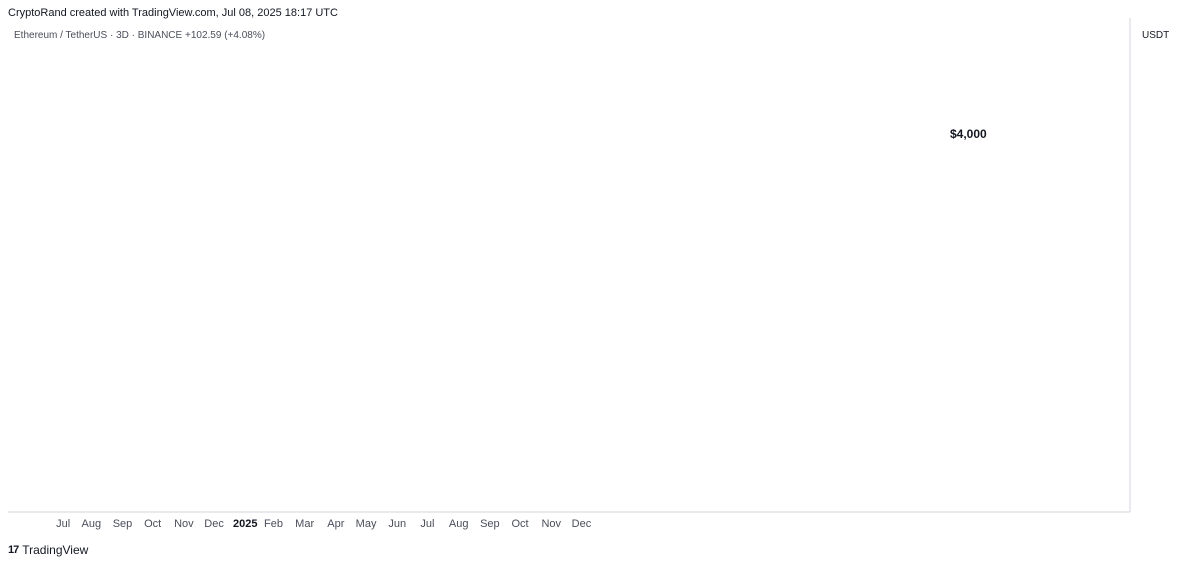 The image size is (1200, 565). What do you see at coordinates (245, 524) in the screenshot?
I see `time-tick-label: 2025` at bounding box center [245, 524].